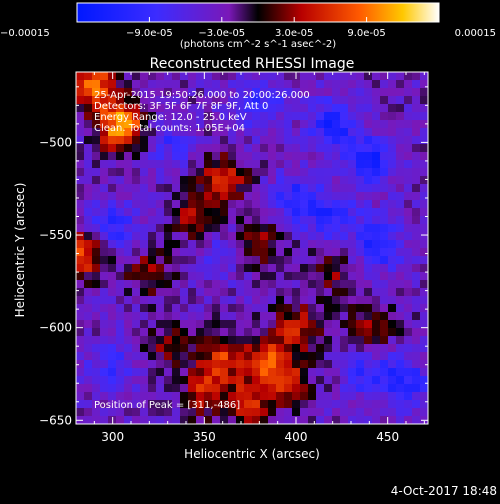 The image size is (500, 504). I want to click on y-tick-label: −550, so click(55, 235).